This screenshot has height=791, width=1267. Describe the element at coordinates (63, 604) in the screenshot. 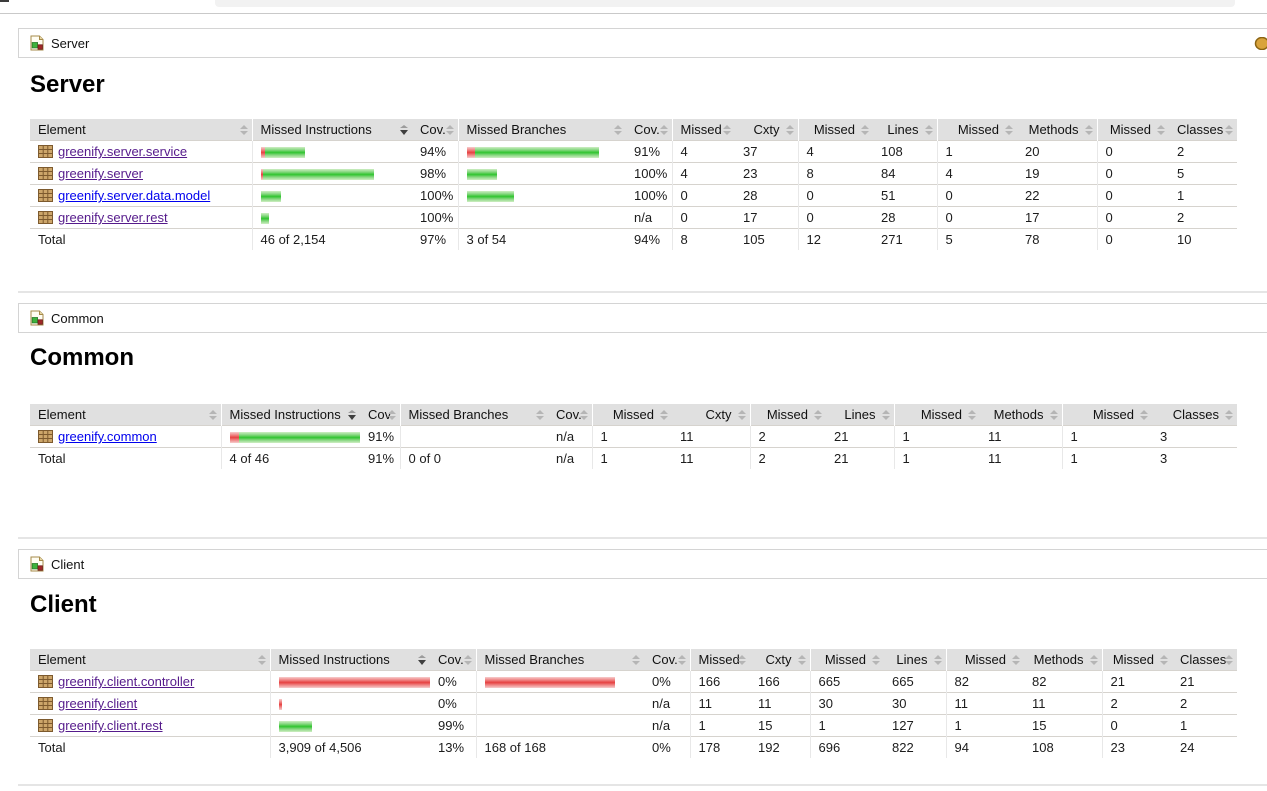

I see `page-title-client: Client` at that location.